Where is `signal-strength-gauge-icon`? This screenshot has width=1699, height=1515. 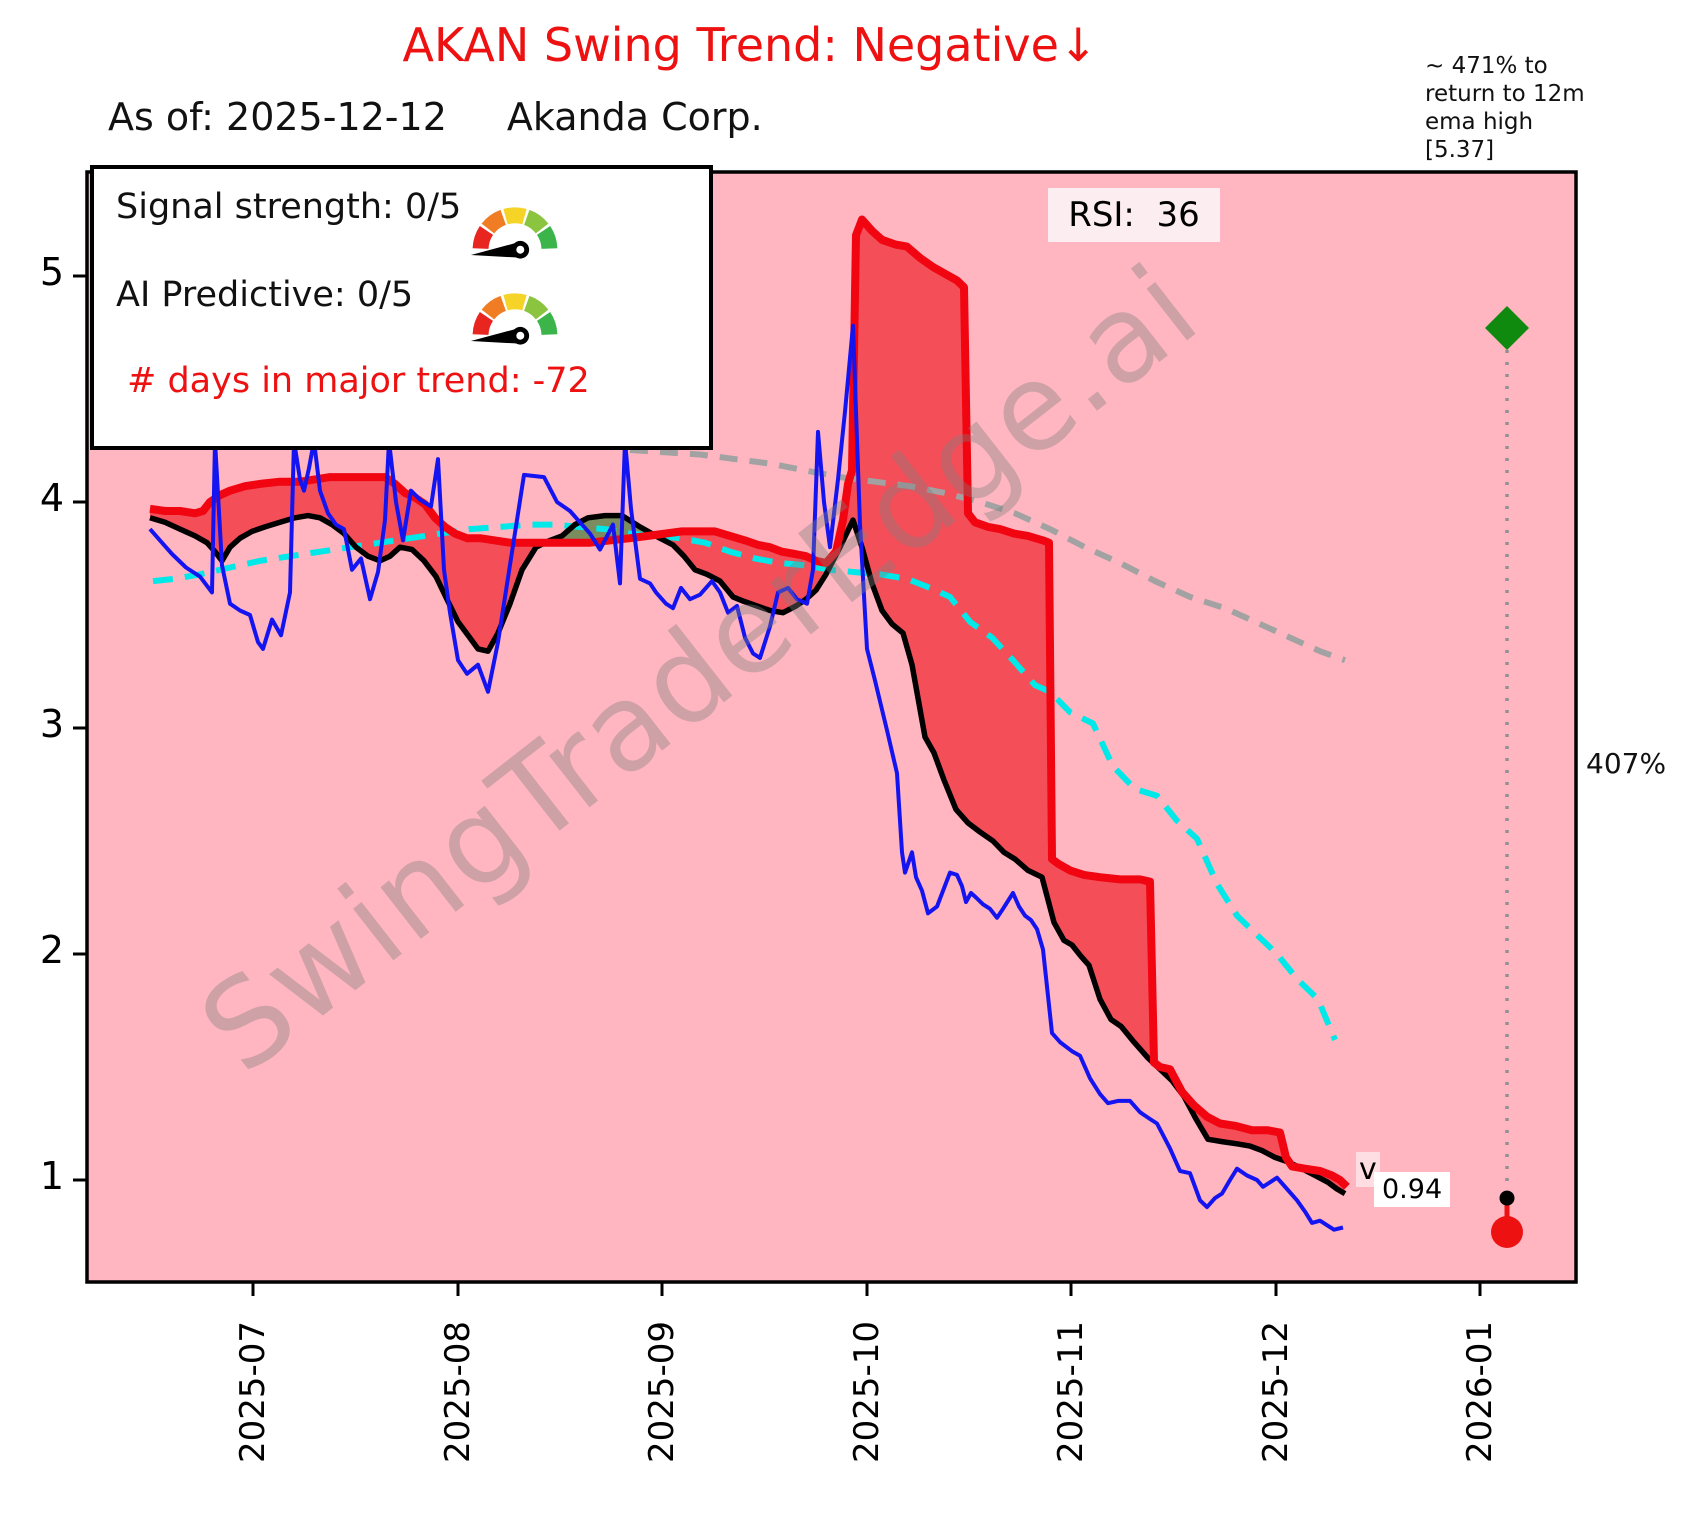 signal-strength-gauge-icon is located at coordinates (514, 233).